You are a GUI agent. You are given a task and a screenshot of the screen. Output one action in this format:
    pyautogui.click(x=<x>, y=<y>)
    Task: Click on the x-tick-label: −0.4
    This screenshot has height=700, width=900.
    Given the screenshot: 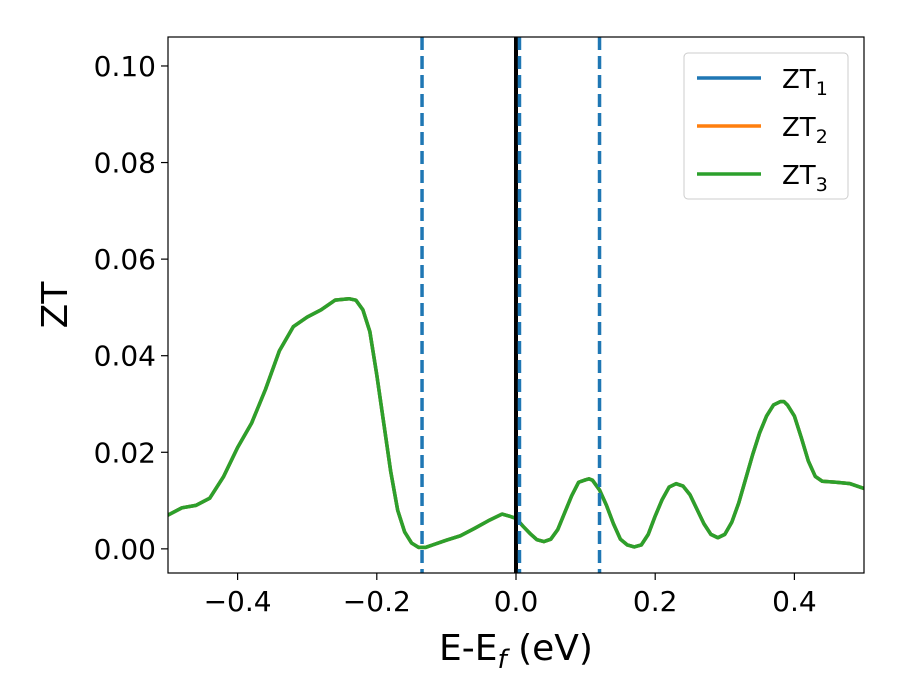 What is the action you would take?
    pyautogui.click(x=238, y=601)
    